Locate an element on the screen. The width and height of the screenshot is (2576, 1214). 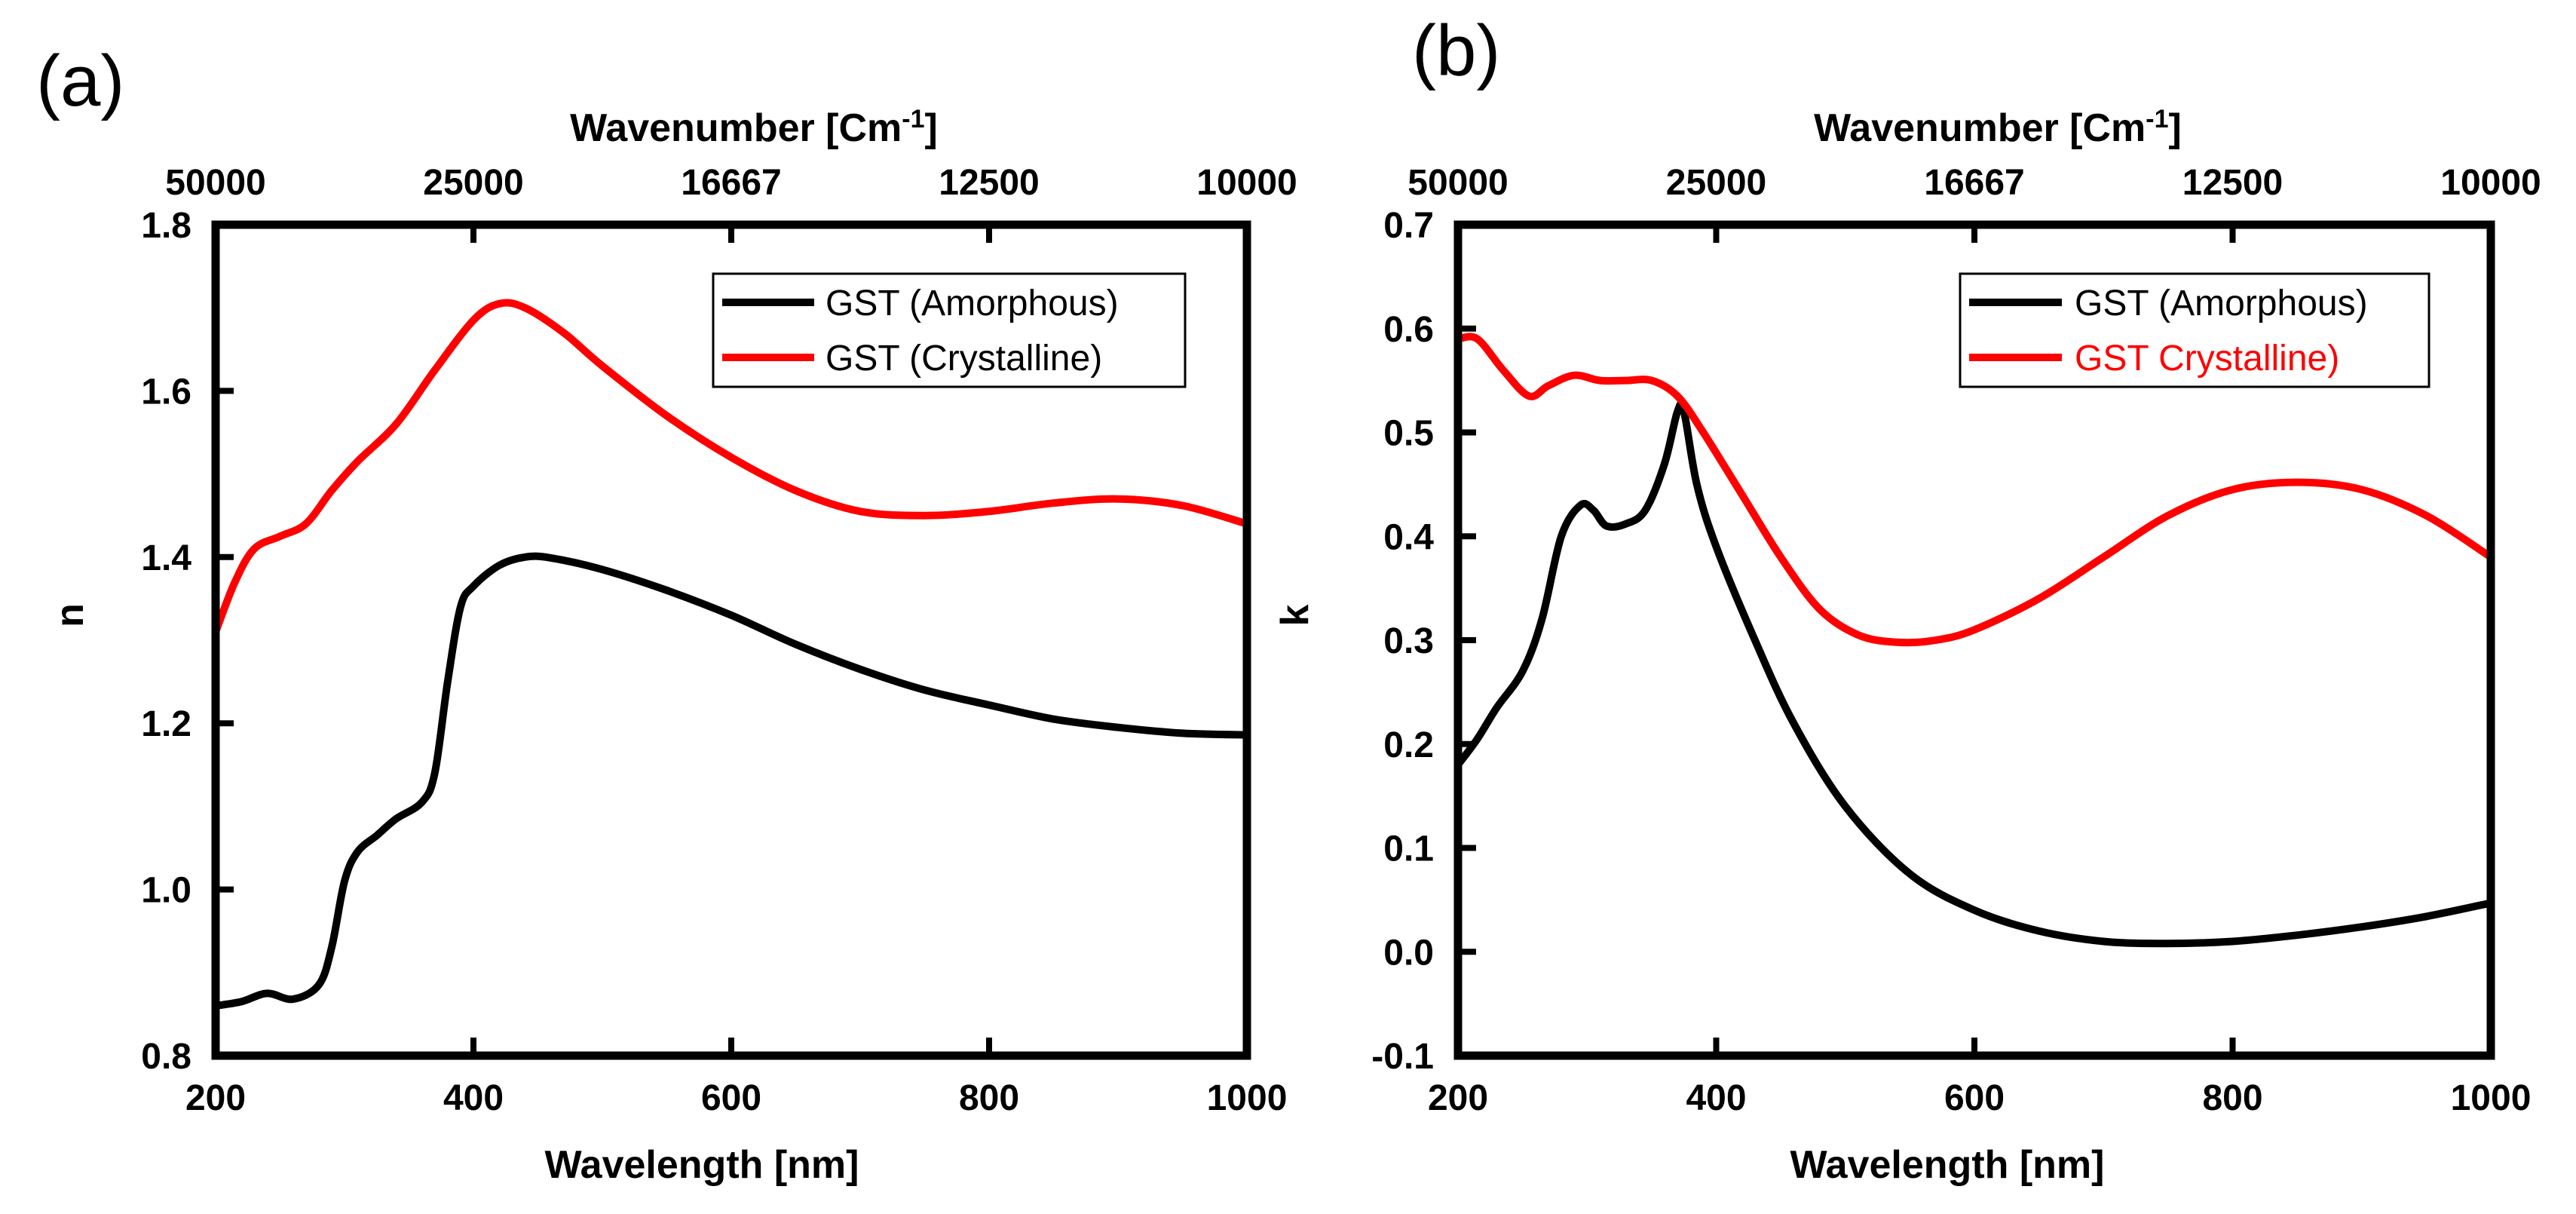
panel-b-label: (b) is located at coordinates (1456, 51).